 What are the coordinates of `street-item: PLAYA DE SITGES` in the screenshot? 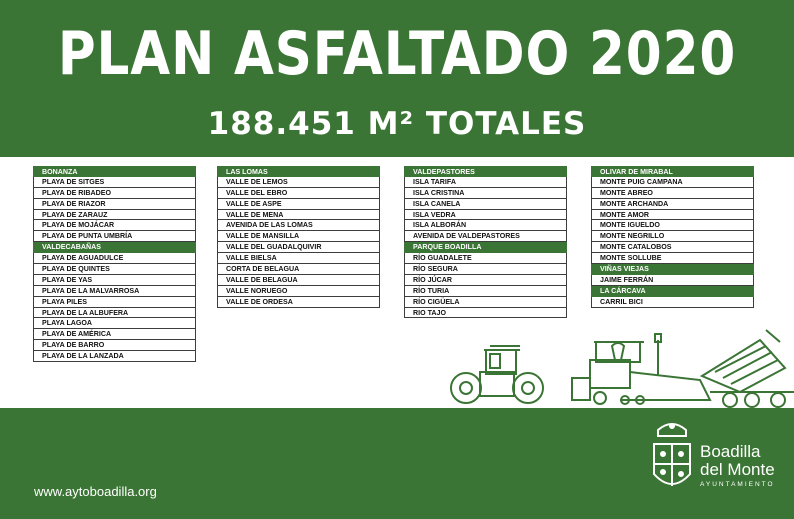 It's located at (114, 182).